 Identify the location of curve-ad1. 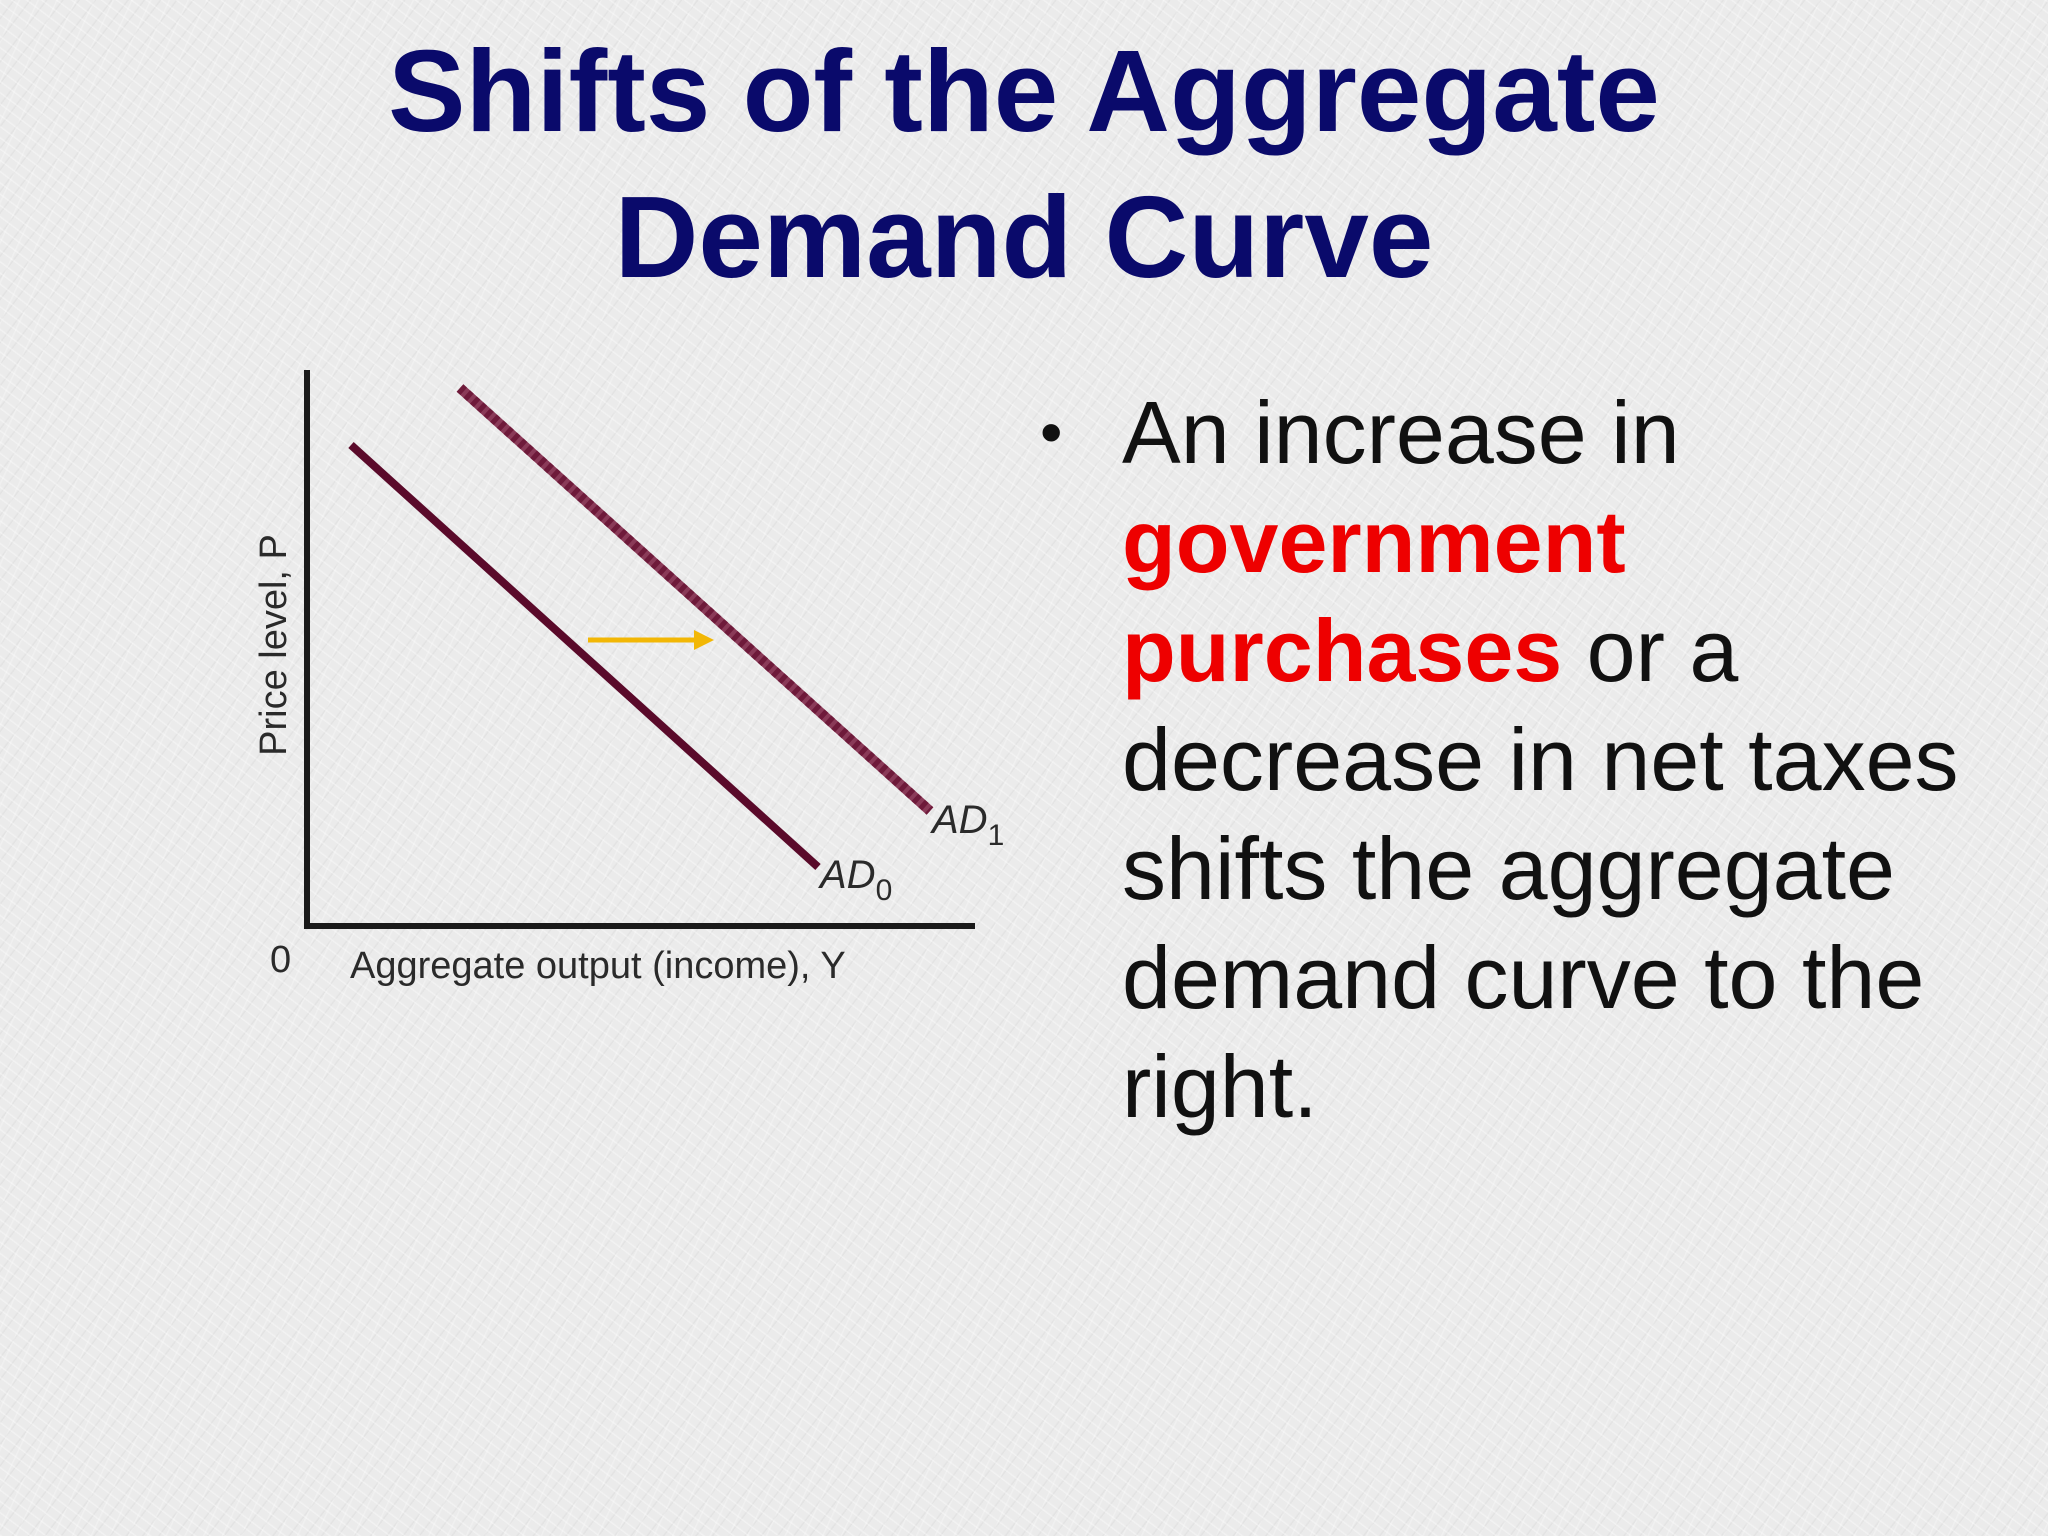
(695, 599).